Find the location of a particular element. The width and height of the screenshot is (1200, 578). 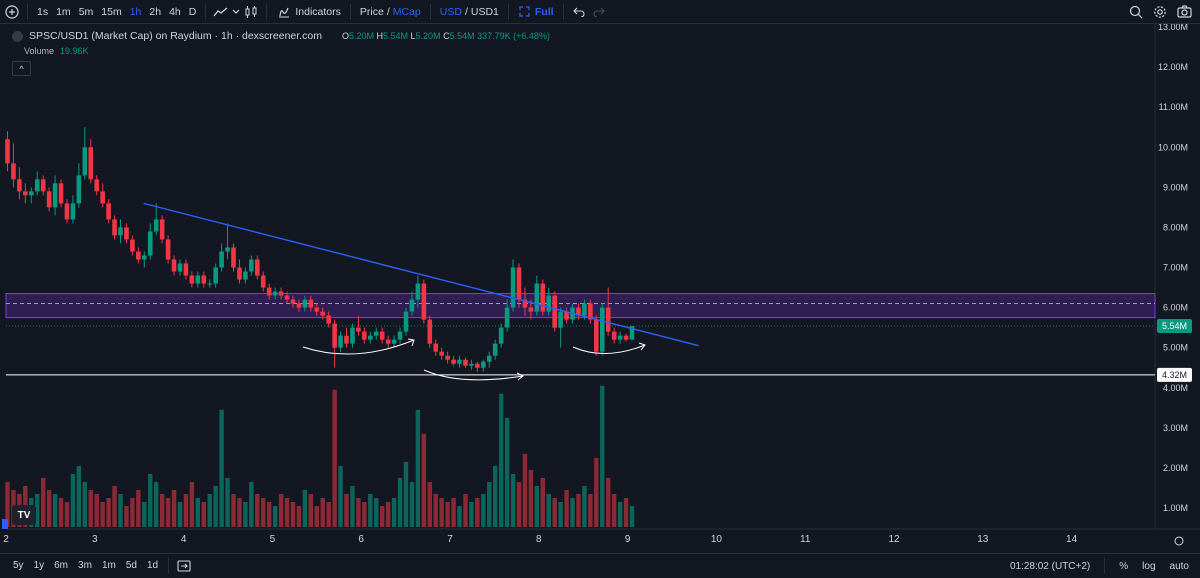

camera-icon is located at coordinates (1184, 12).